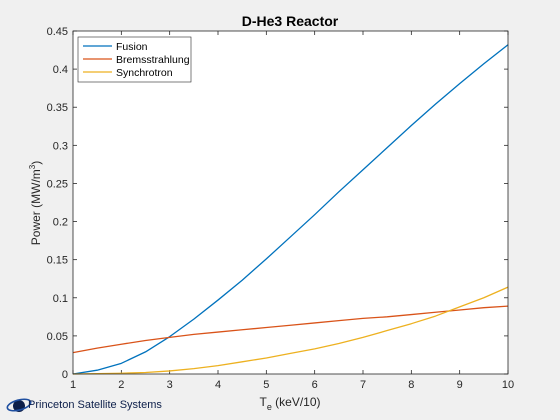 The height and width of the screenshot is (420, 560). Describe the element at coordinates (153, 60) in the screenshot. I see `legend-label-bremsstrahlung: Bremsstrahlung` at that location.